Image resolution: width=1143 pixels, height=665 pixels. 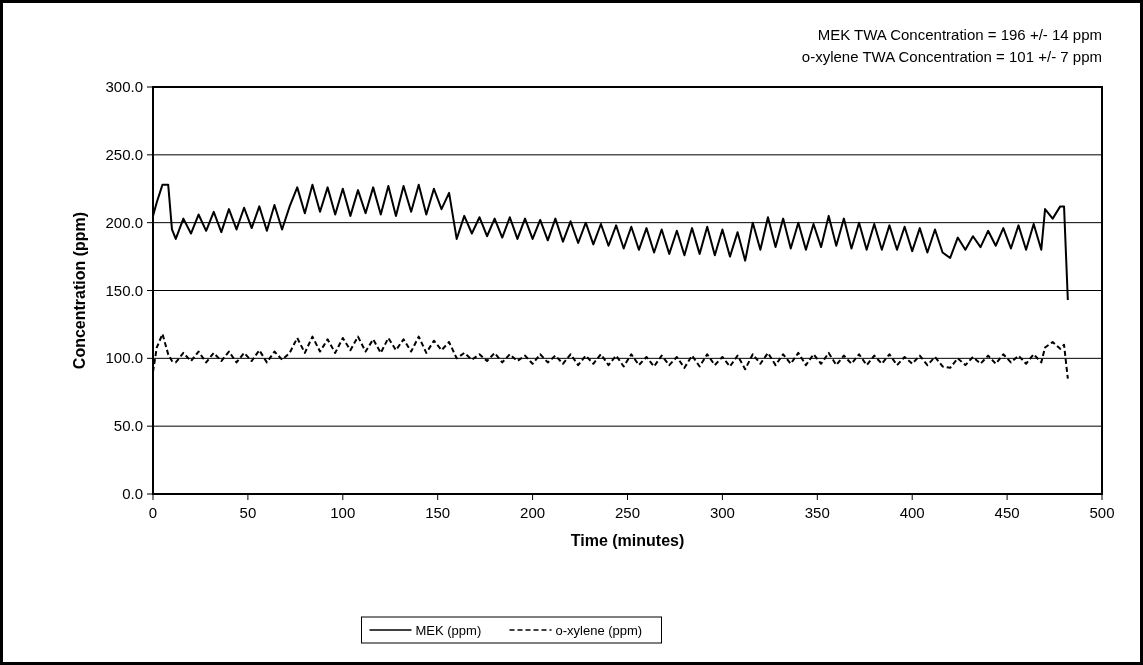 I want to click on x-tick-label: 100, so click(x=343, y=512).